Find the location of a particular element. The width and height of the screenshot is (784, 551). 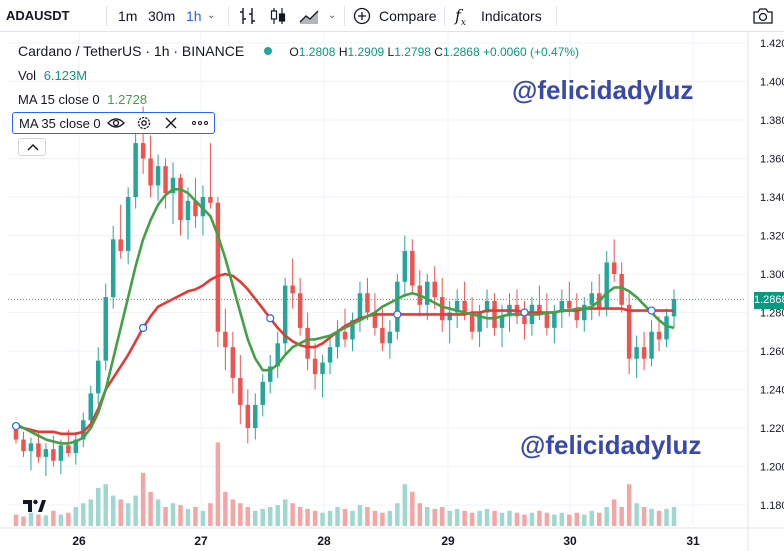

compare-button: Compare is located at coordinates (408, 16).